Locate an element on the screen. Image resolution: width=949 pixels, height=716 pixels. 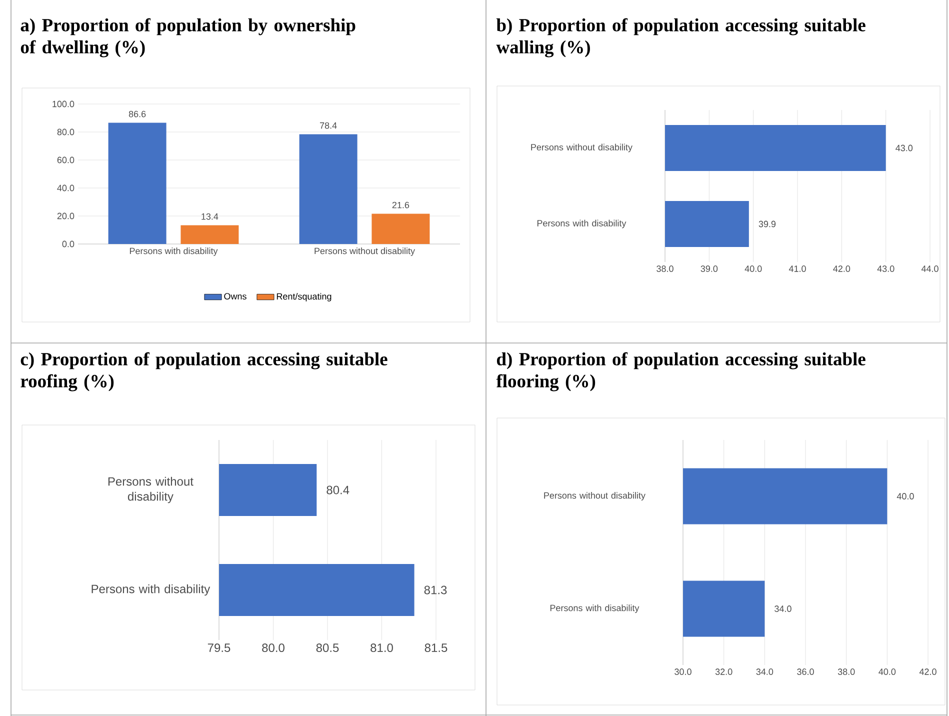
x-tick-label: 79.5 is located at coordinates (219, 648).